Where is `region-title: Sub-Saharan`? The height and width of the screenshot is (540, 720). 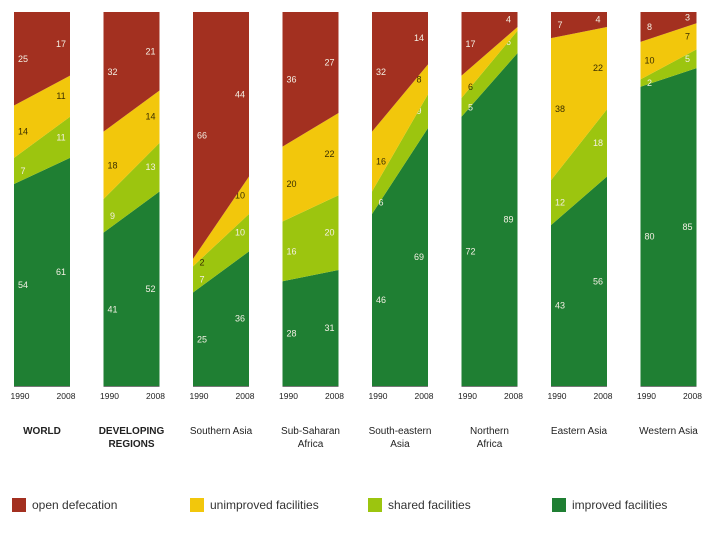
region-title: Sub-Saharan is located at coordinates (310, 431).